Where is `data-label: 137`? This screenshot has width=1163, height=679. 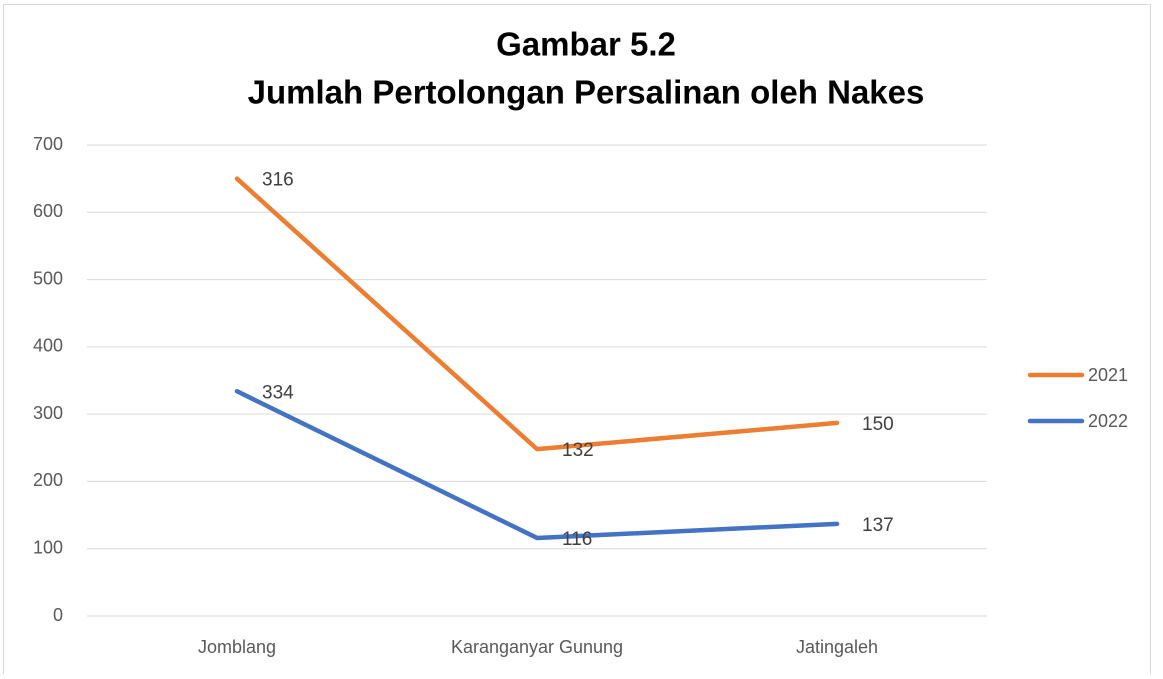 data-label: 137 is located at coordinates (878, 525).